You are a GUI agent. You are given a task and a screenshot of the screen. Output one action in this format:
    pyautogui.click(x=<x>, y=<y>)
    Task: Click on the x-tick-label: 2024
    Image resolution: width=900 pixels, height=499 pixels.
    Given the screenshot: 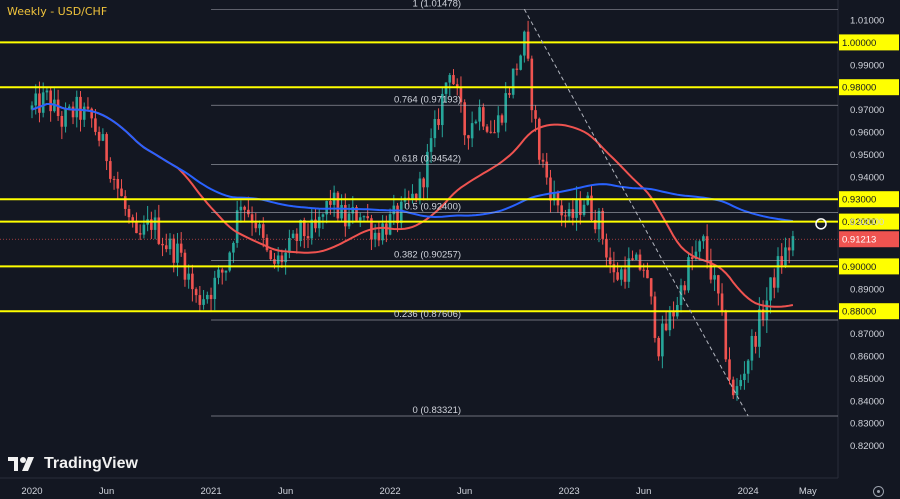 What is the action you would take?
    pyautogui.click(x=748, y=491)
    